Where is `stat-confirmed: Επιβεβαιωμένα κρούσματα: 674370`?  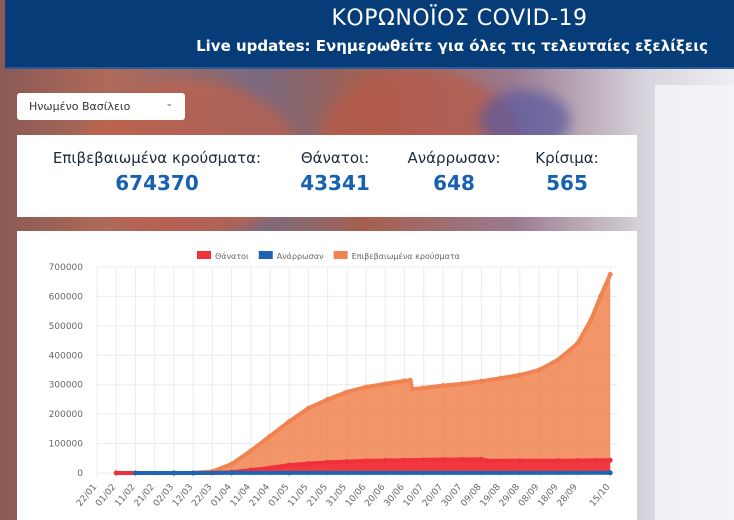 stat-confirmed: Επιβεβαιωμένα κρούσματα: 674370 is located at coordinates (157, 172).